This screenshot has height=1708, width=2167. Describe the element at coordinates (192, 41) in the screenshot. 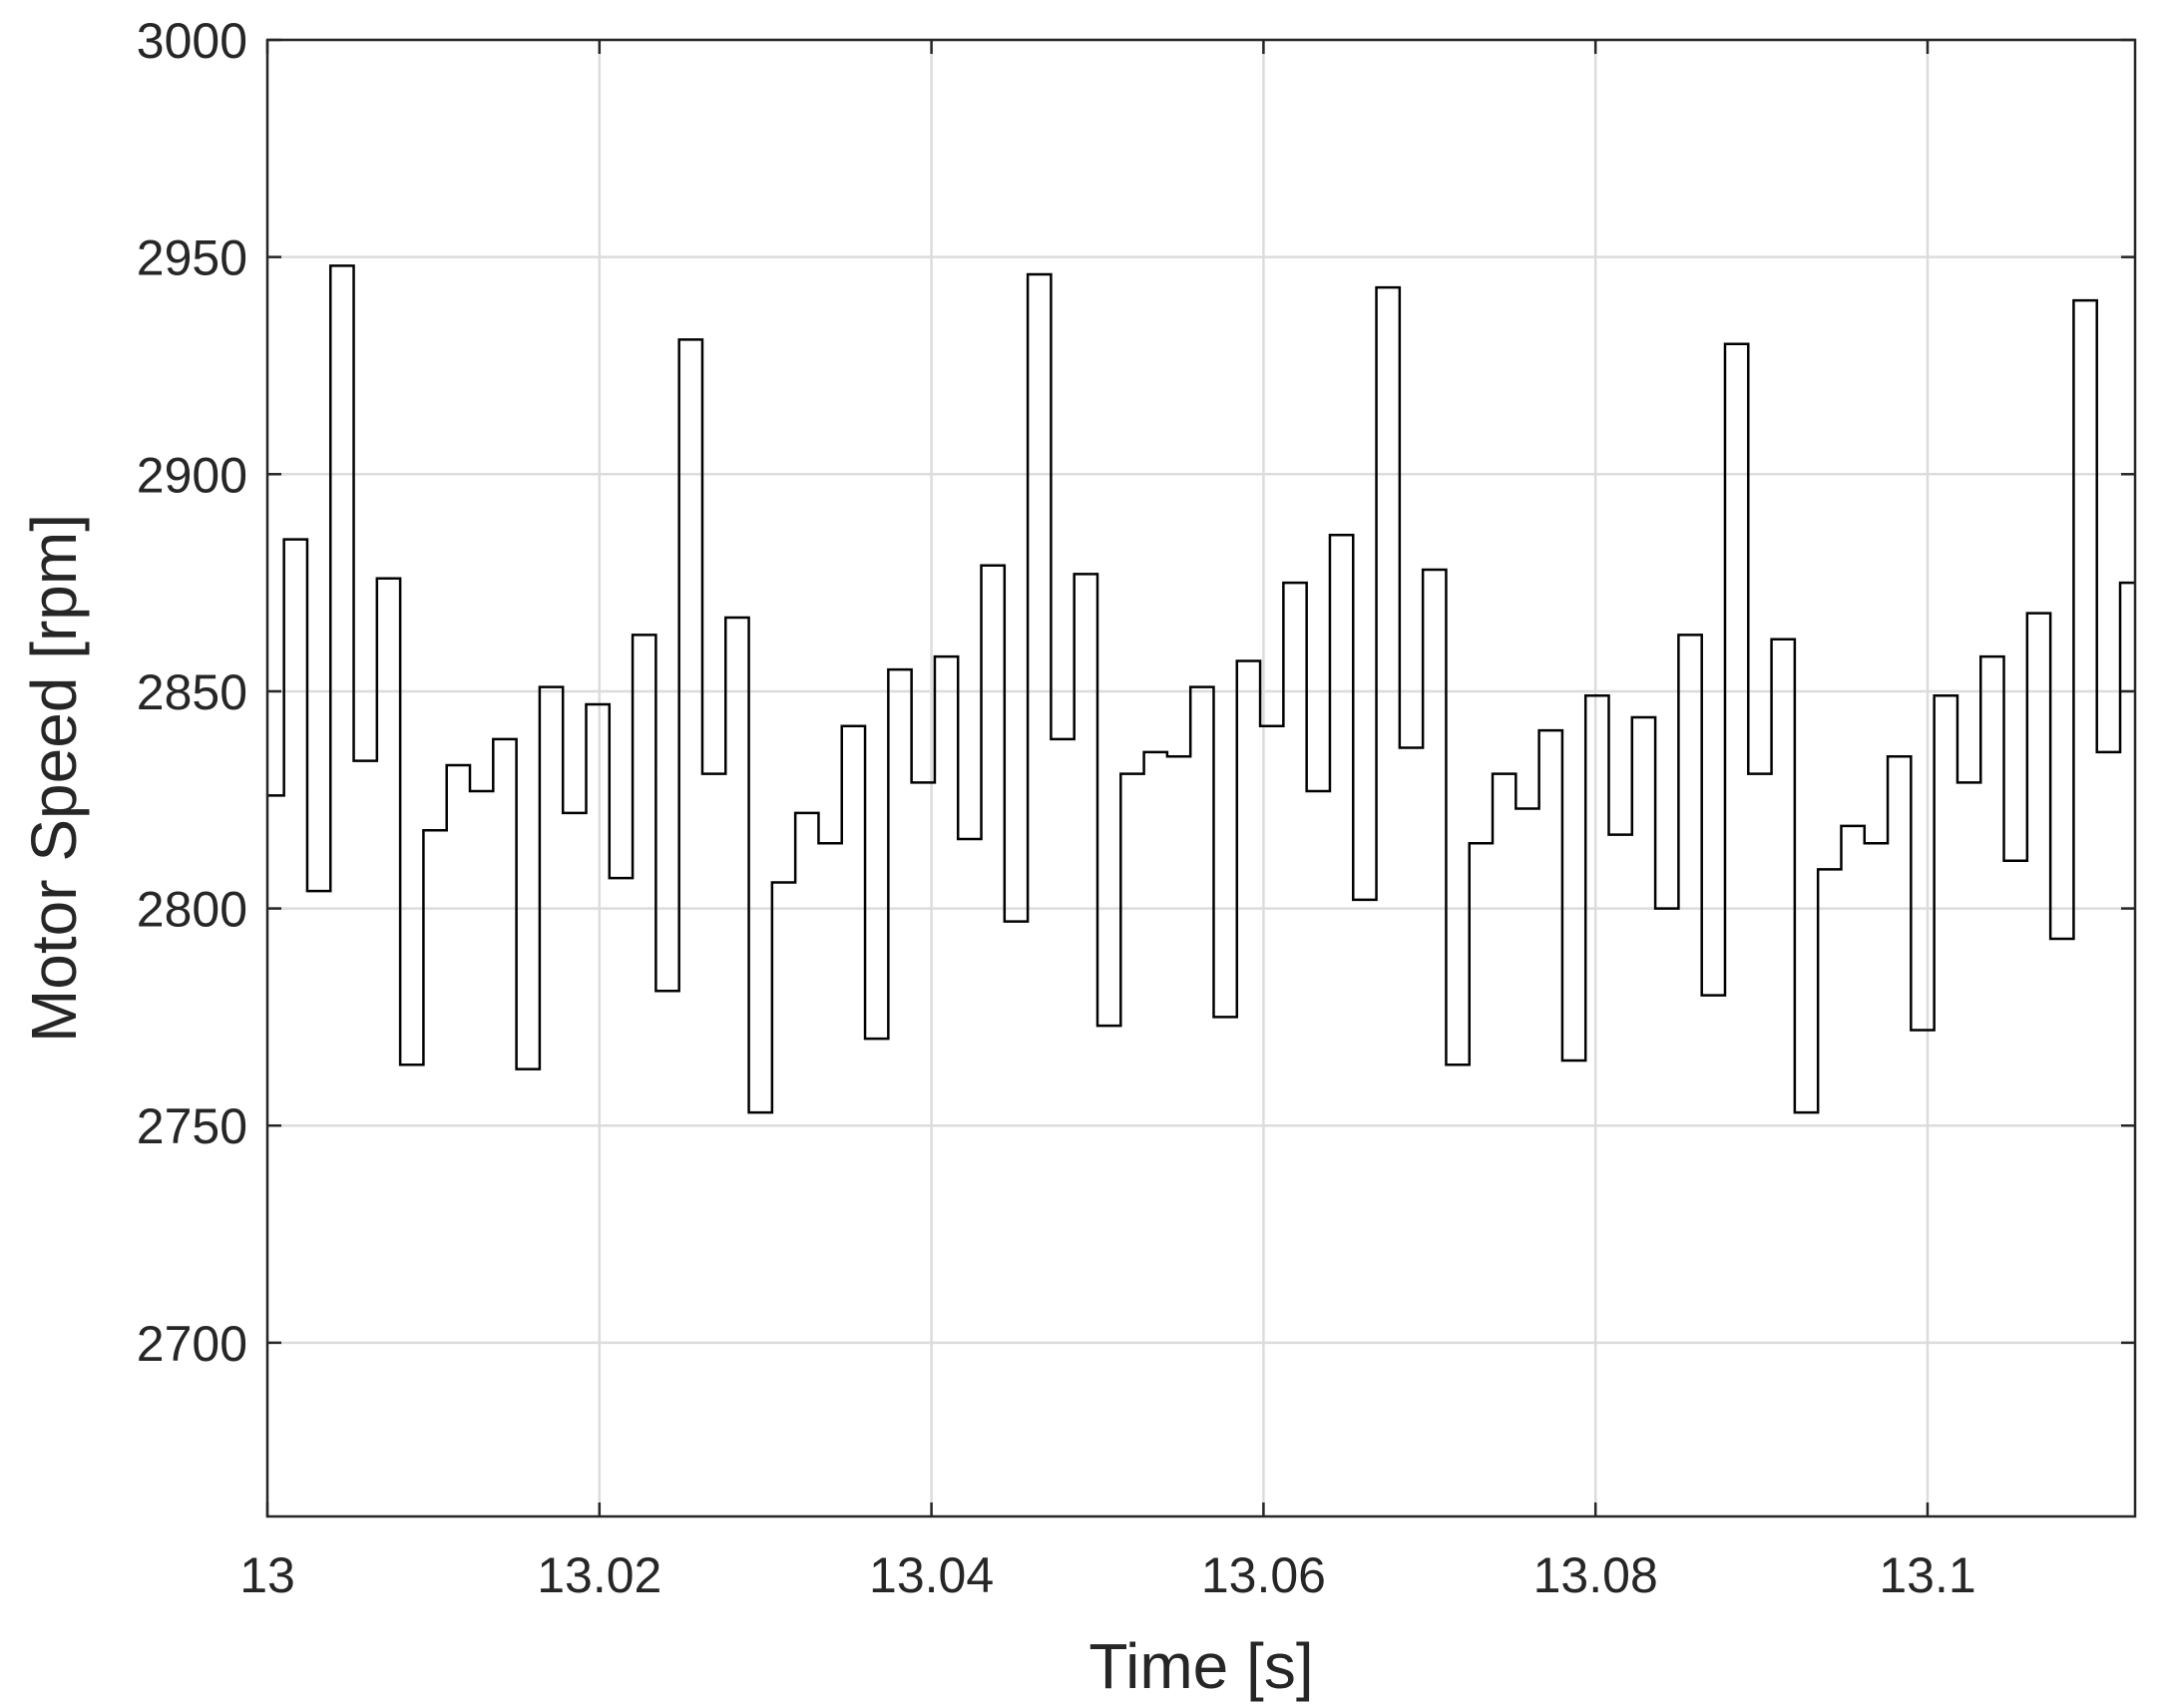

I see `y-tick-label: 3000` at that location.